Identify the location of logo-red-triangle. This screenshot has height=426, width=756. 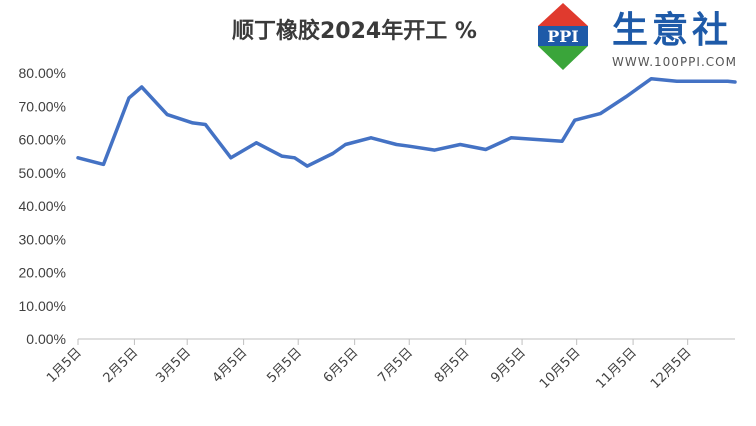
(563, 14).